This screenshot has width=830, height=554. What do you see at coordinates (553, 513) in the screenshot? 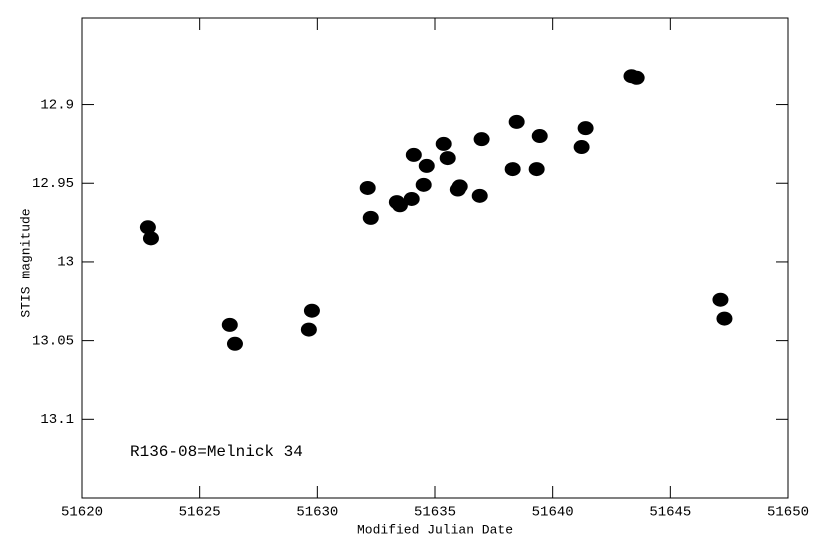
I see `x-tick-label: 51640` at bounding box center [553, 513].